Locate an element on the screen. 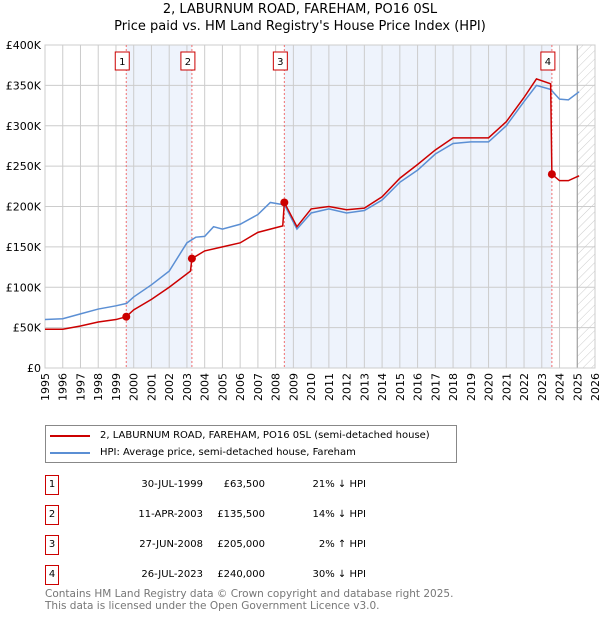 This screenshot has width=600, height=620. sale-row: 1 30-JUL-1999 £63,500 21% ↓ HPI is located at coordinates (255, 485).